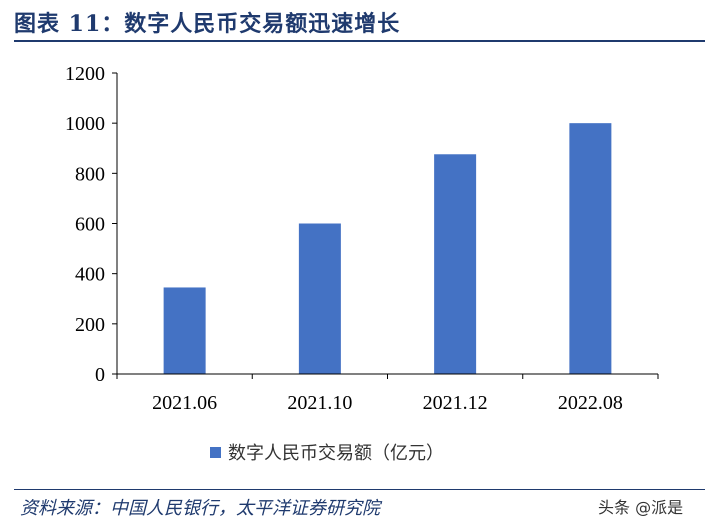 This screenshot has width=705, height=528. Describe the element at coordinates (590, 403) in the screenshot. I see `x-tick-label: 2022.08` at that location.